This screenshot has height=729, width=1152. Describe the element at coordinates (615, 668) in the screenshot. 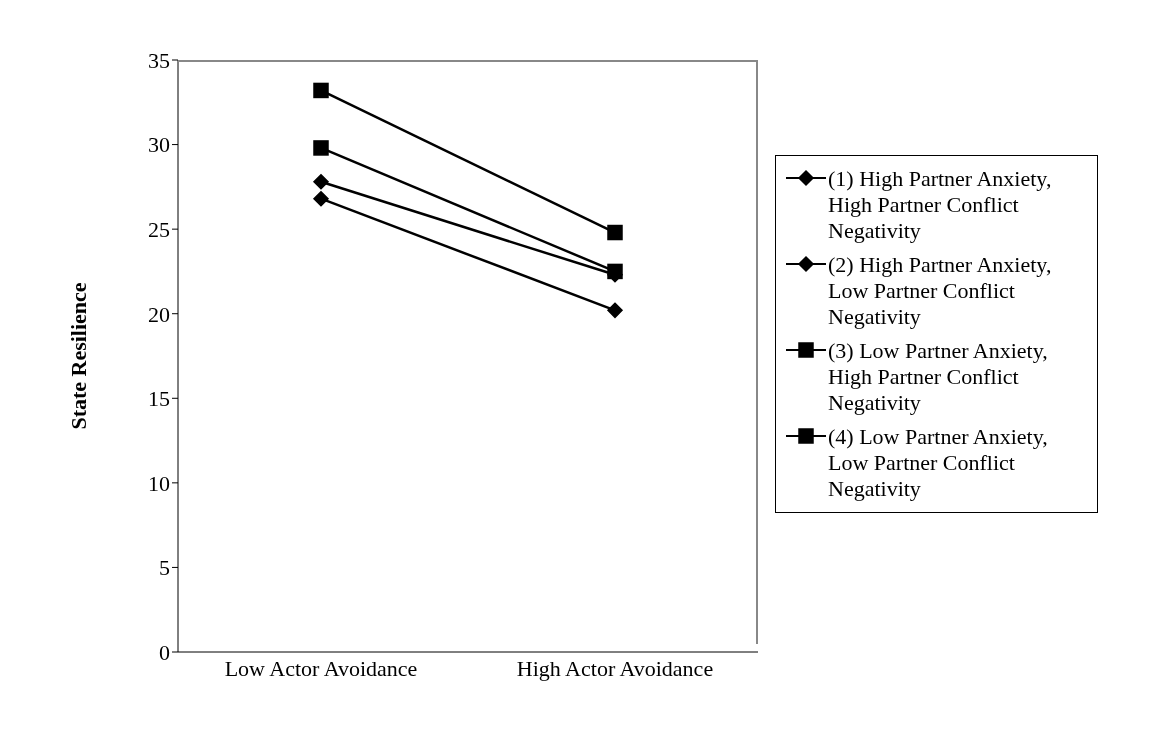

I see `x-tick-label: High Actor Avoidance` at that location.